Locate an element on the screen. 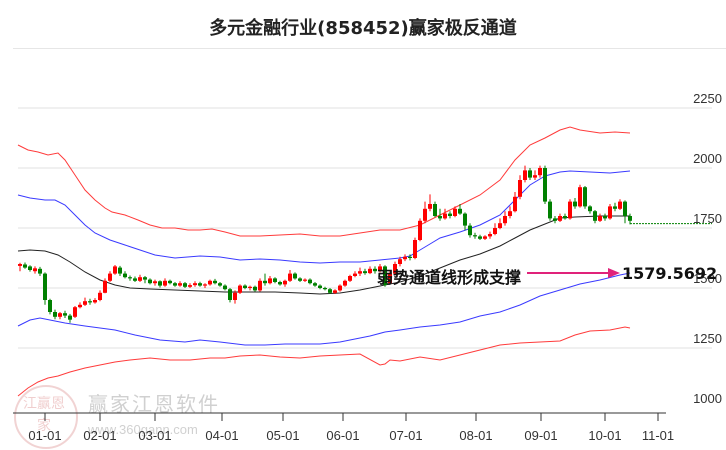  watermark-seal-icon is located at coordinates (46, 417).